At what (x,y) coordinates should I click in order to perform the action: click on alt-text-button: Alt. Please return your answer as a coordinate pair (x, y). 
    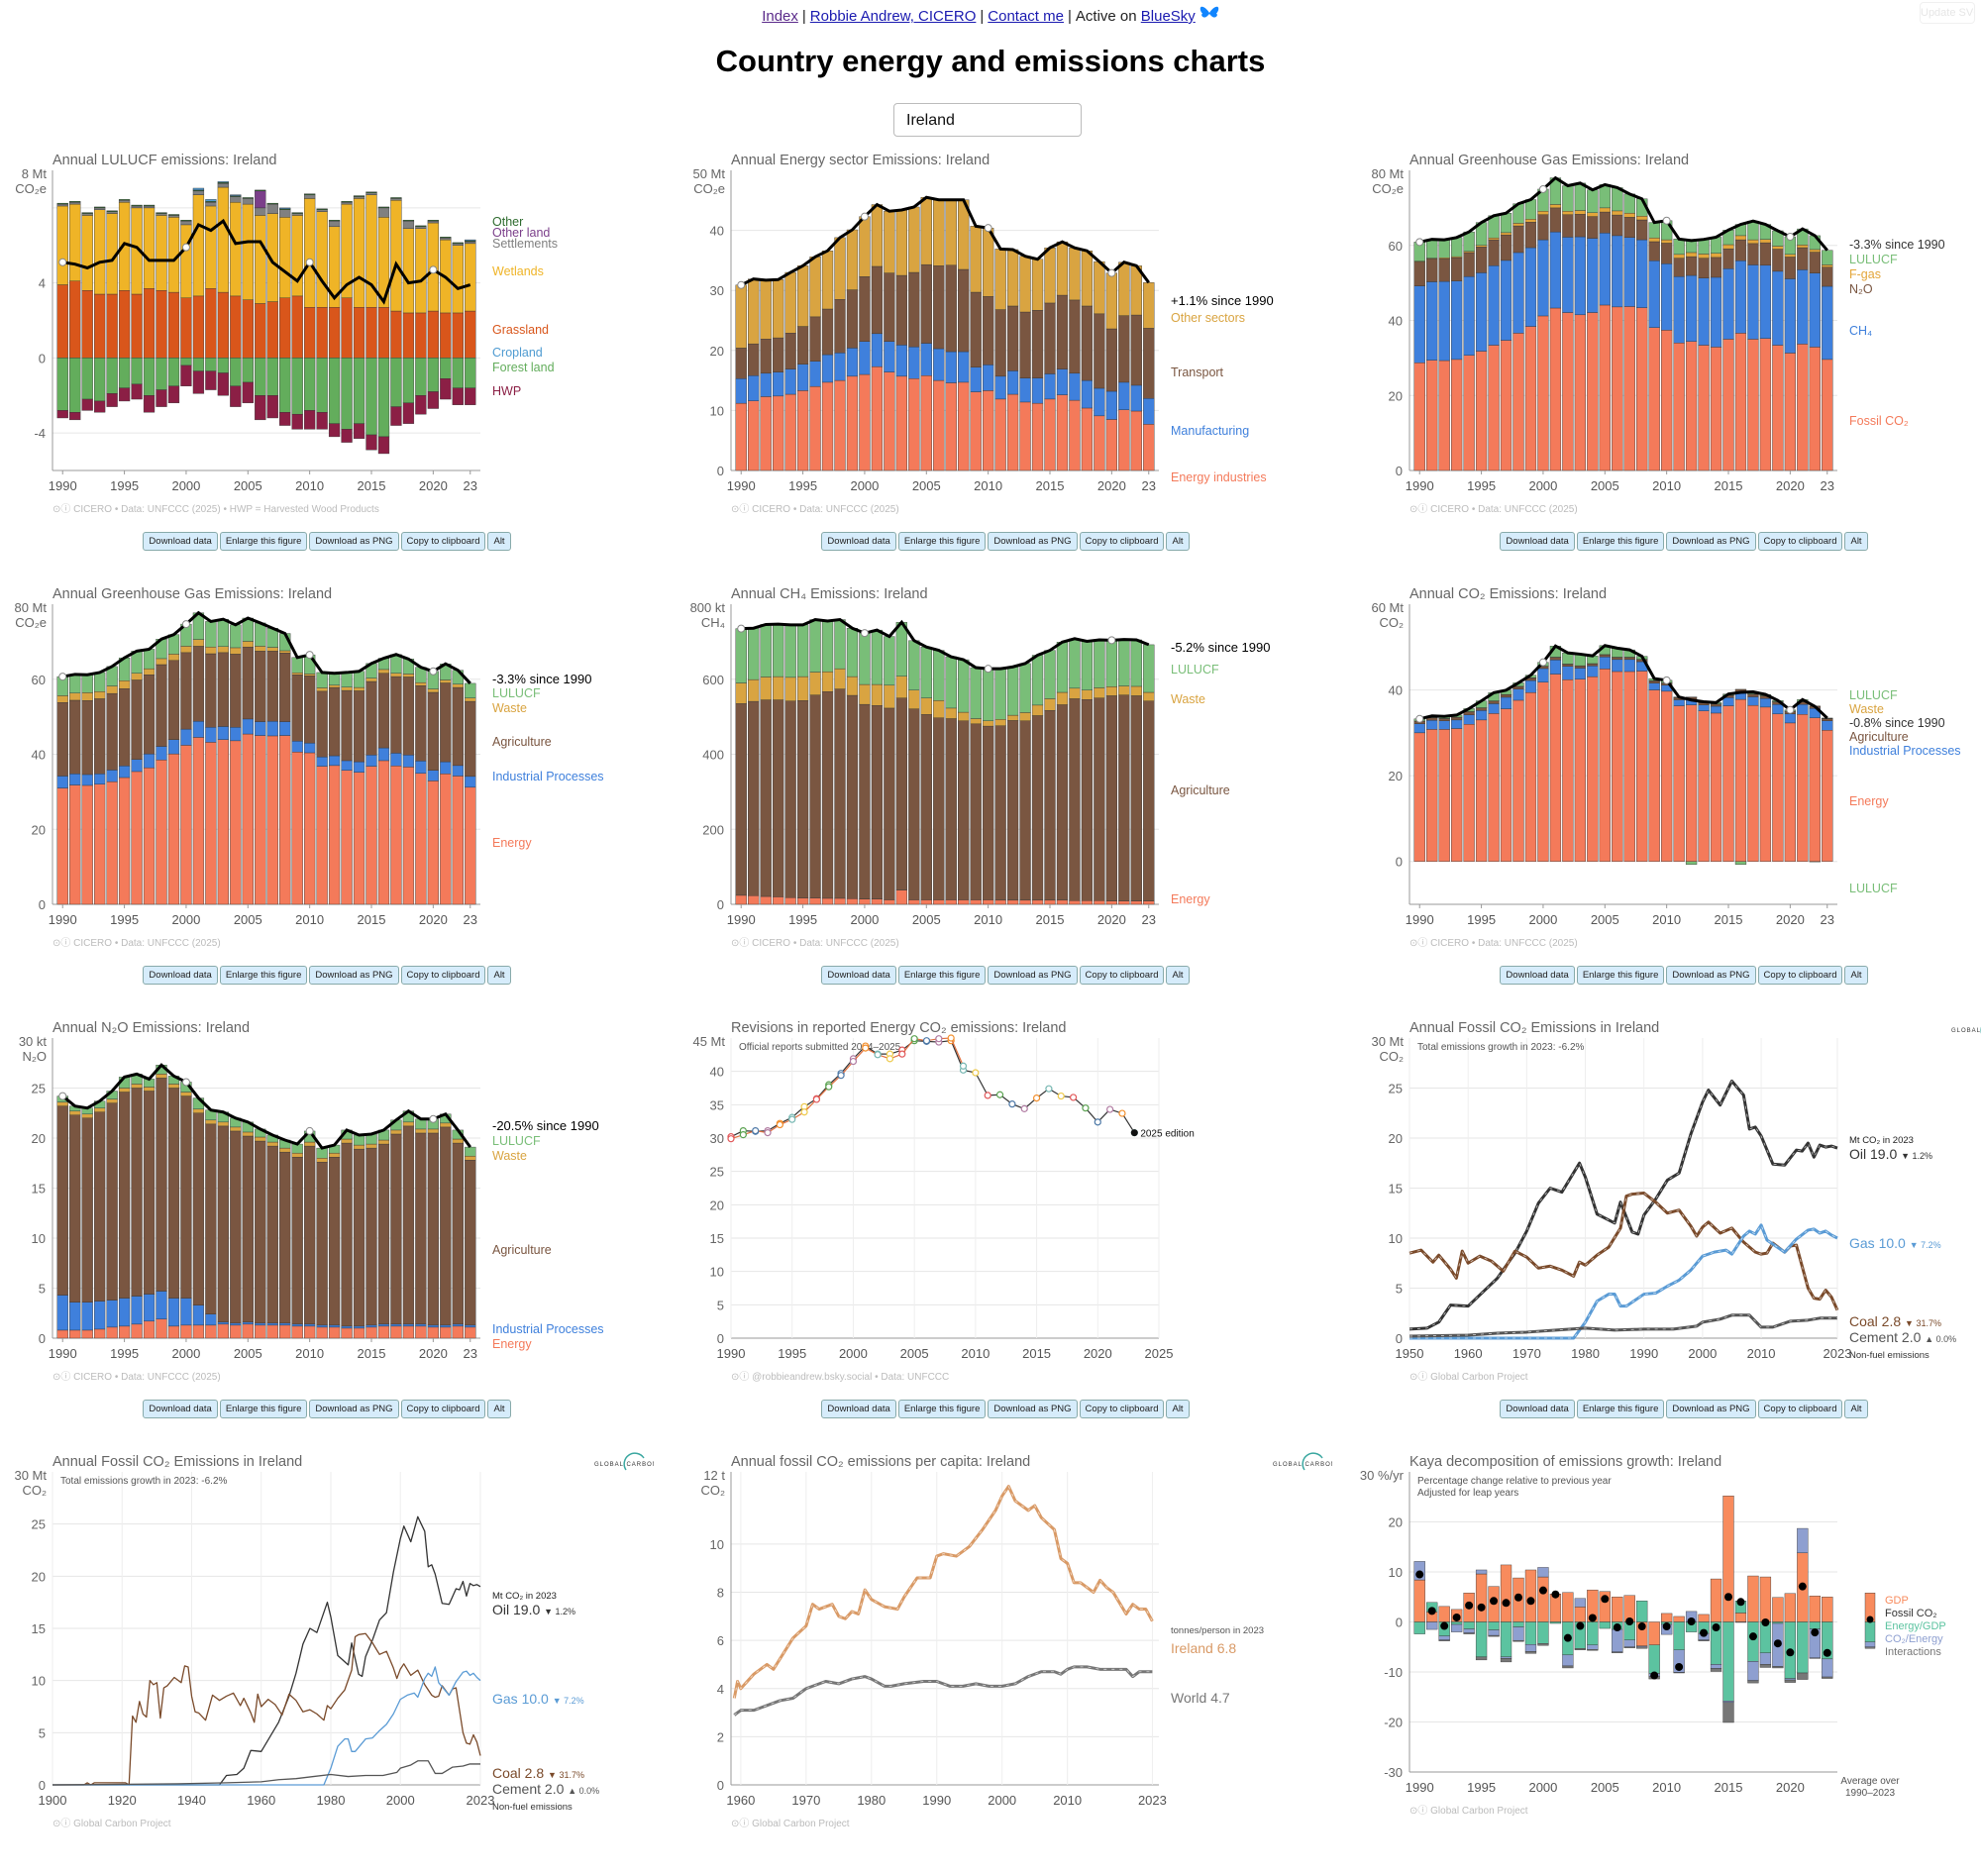
    Looking at the image, I should click on (1177, 1409).